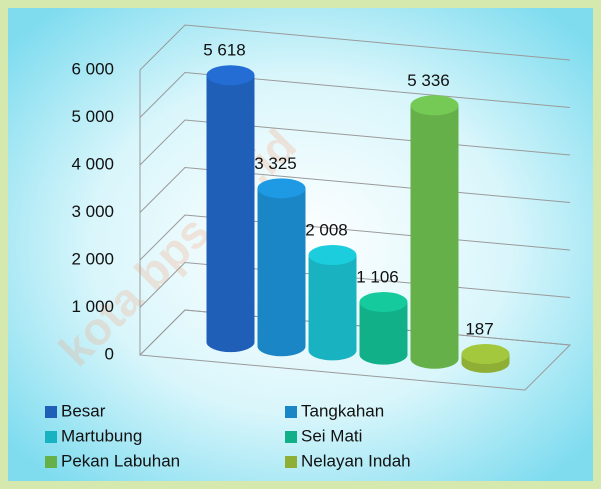  What do you see at coordinates (92, 258) in the screenshot?
I see `y-tick-label: 2 000` at bounding box center [92, 258].